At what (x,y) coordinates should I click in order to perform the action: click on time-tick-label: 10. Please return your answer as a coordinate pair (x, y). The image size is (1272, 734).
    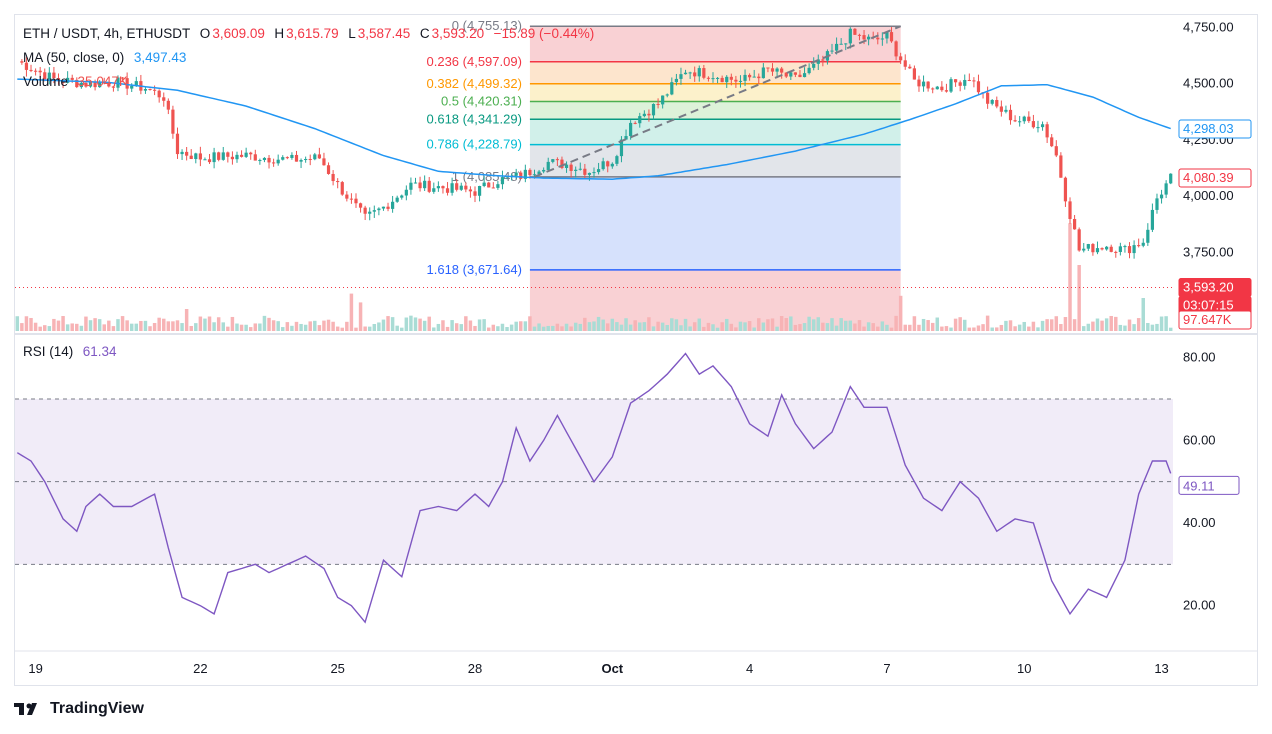
    Looking at the image, I should click on (1024, 668).